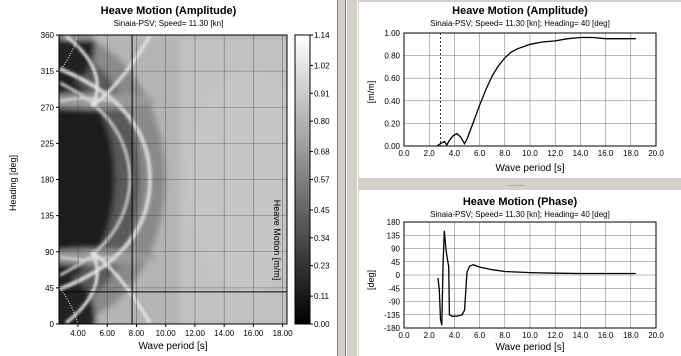 The image size is (681, 356). What do you see at coordinates (394, 222) in the screenshot?
I see `y-tick-label: 180` at bounding box center [394, 222].